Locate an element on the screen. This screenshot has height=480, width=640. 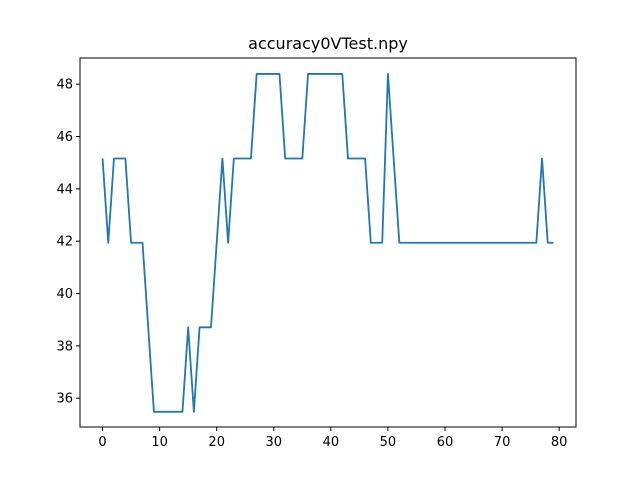
y-tick-label: 46 is located at coordinates (64, 137).